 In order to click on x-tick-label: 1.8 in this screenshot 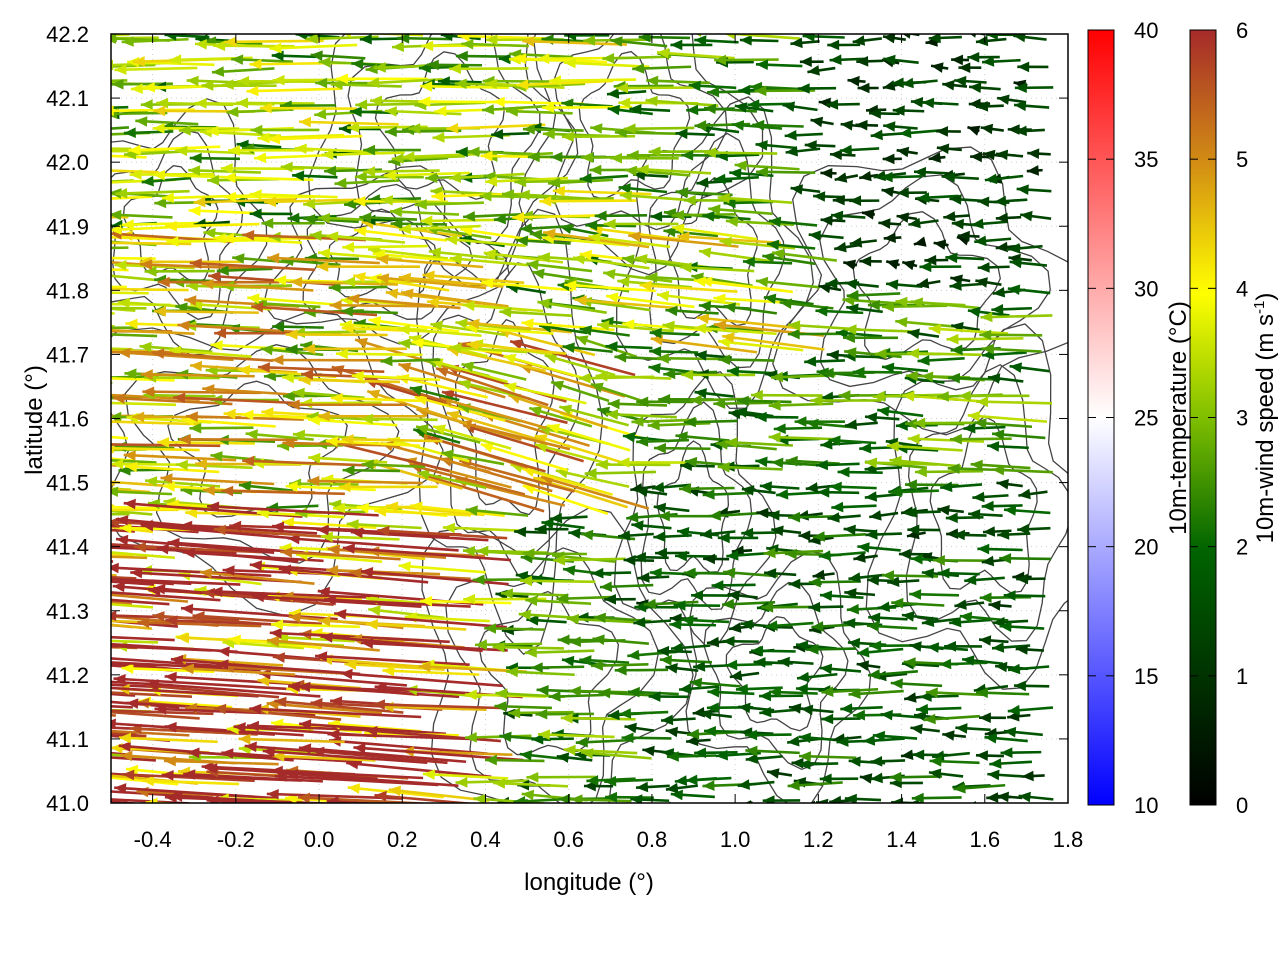, I will do `click(1068, 839)`.